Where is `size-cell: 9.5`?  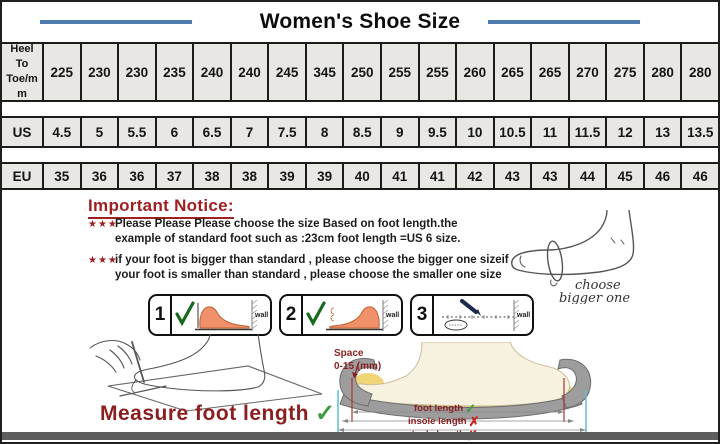 size-cell: 9.5 is located at coordinates (437, 132).